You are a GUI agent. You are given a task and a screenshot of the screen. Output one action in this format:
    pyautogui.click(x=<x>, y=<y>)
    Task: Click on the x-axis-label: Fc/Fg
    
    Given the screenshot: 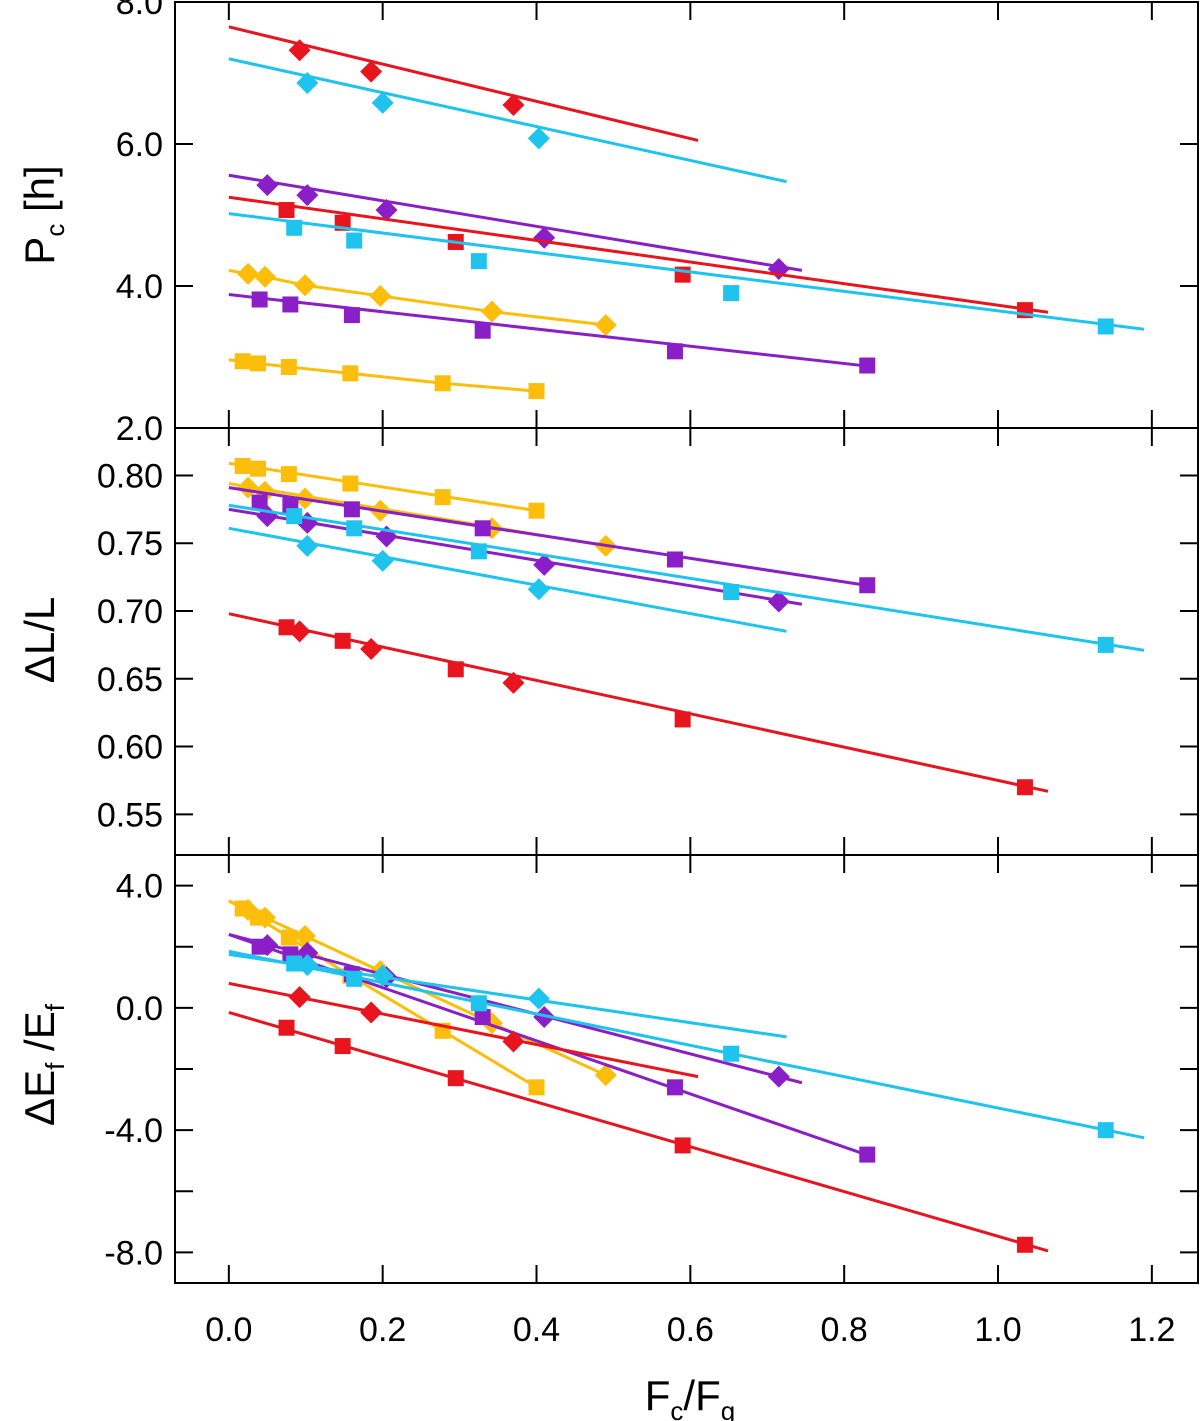 What is the action you would take?
    pyautogui.click(x=690, y=1396)
    